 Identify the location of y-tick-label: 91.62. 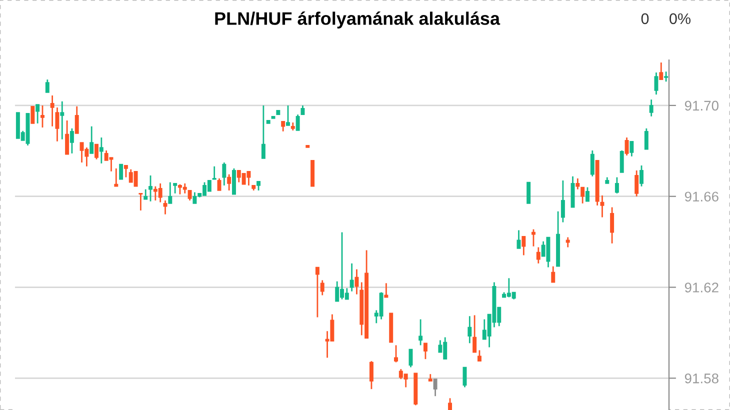
(701, 287).